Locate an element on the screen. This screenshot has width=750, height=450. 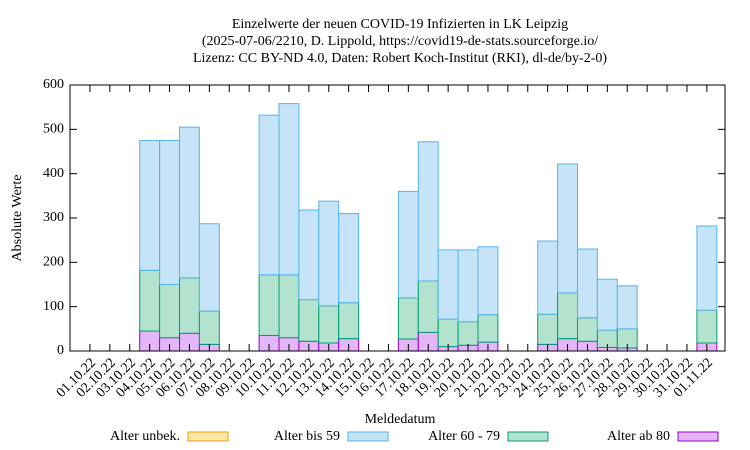
legend-label: Alter 60 - 79 is located at coordinates (464, 436).